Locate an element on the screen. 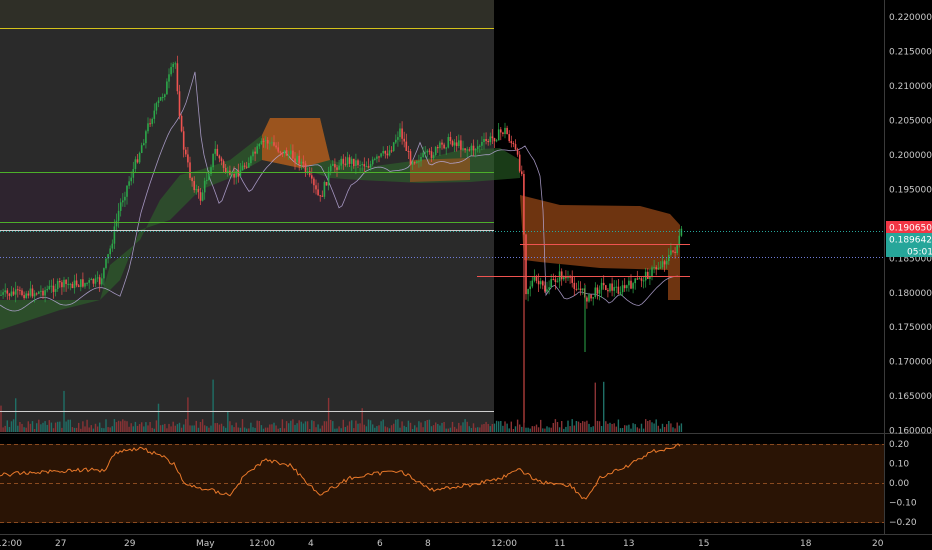 This screenshot has width=932, height=550. time-tick-label: 12:00 is located at coordinates (262, 544).